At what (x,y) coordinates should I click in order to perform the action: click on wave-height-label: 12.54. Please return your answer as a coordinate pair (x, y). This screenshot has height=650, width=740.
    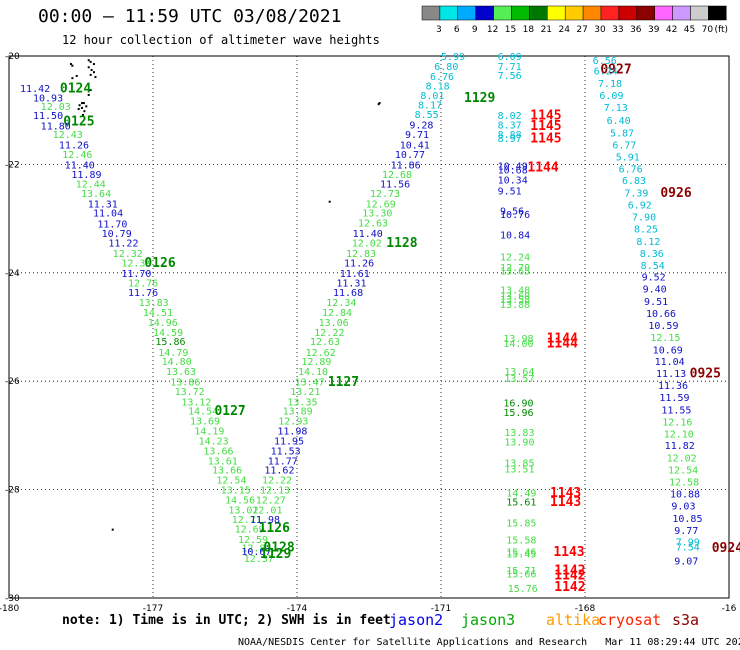
    Looking at the image, I should click on (683, 471).